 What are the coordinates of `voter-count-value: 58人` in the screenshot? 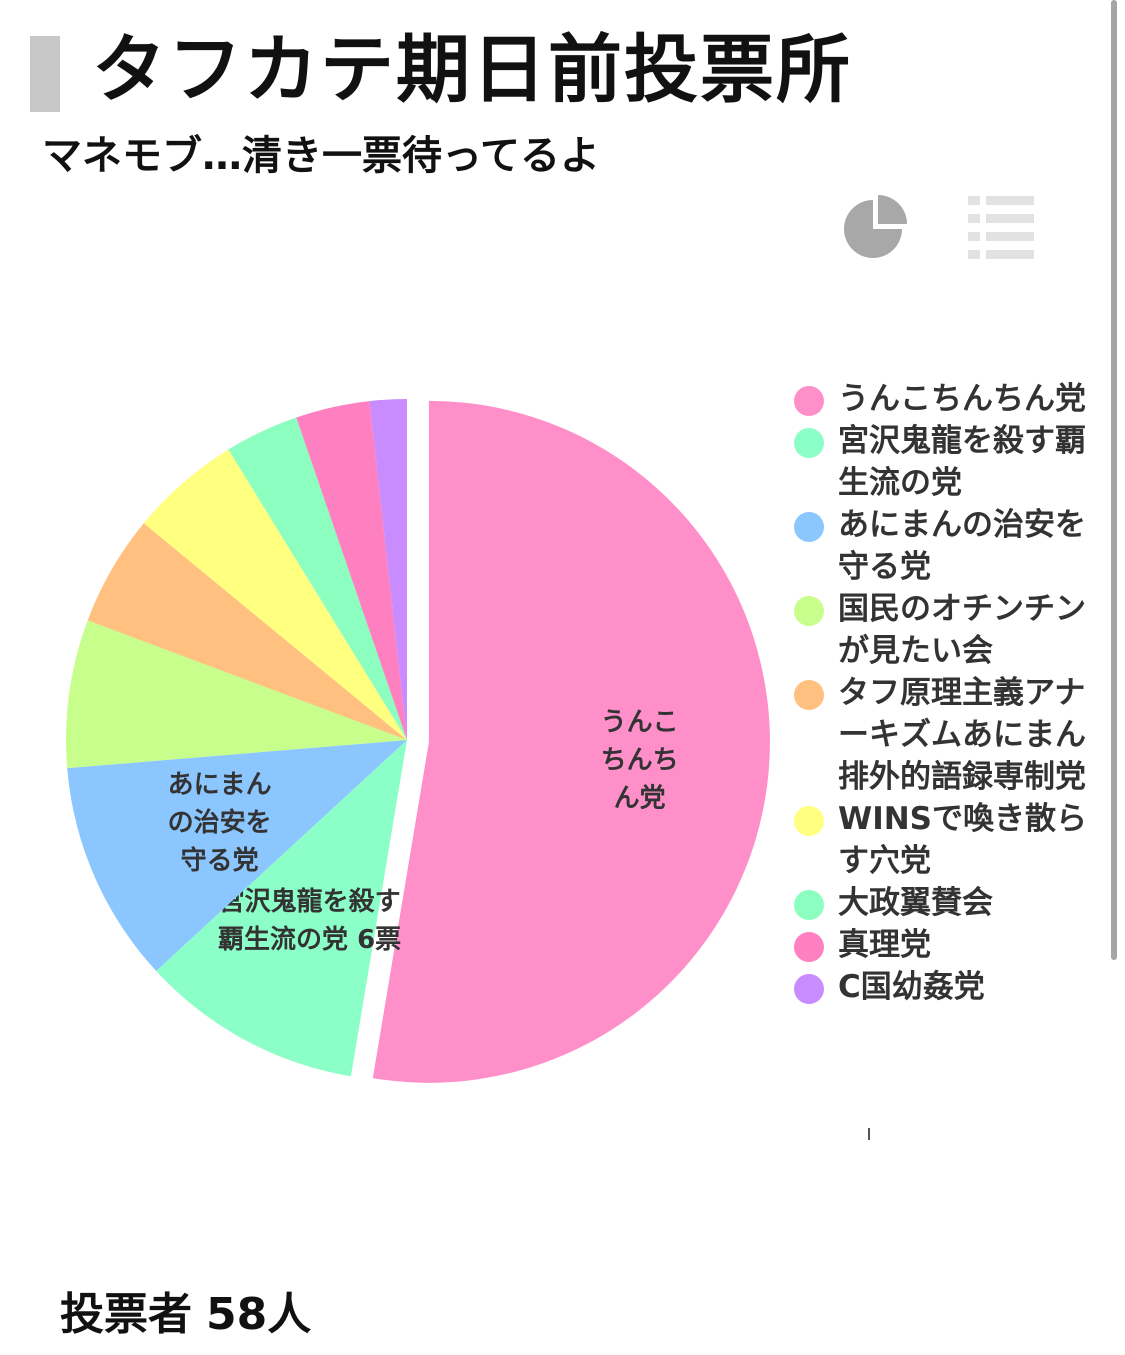 It's located at (259, 1314).